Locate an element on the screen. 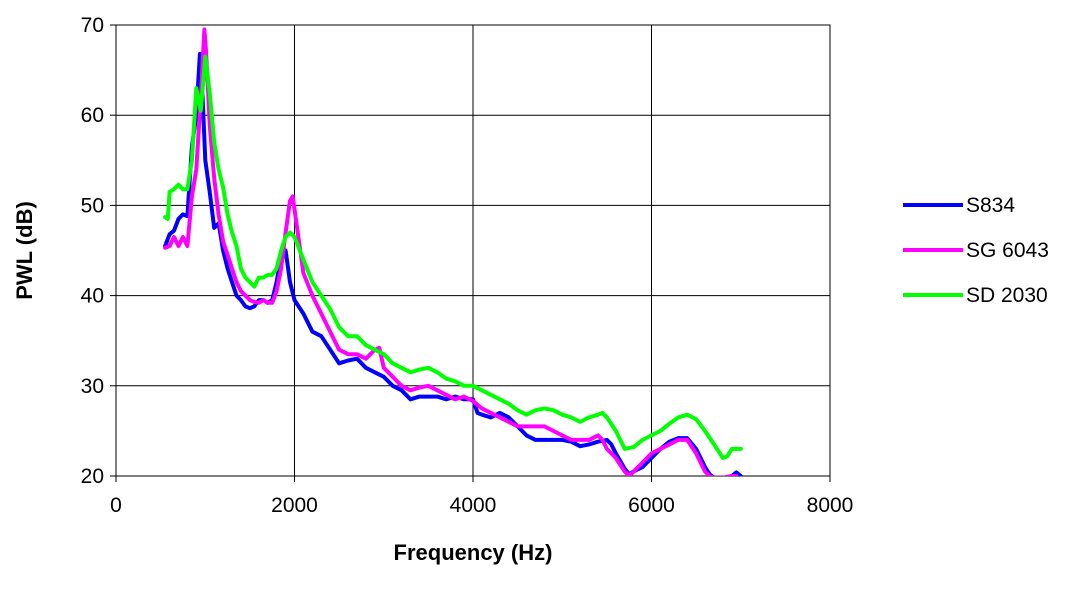  y-tick-label: 40 is located at coordinates (92, 296).